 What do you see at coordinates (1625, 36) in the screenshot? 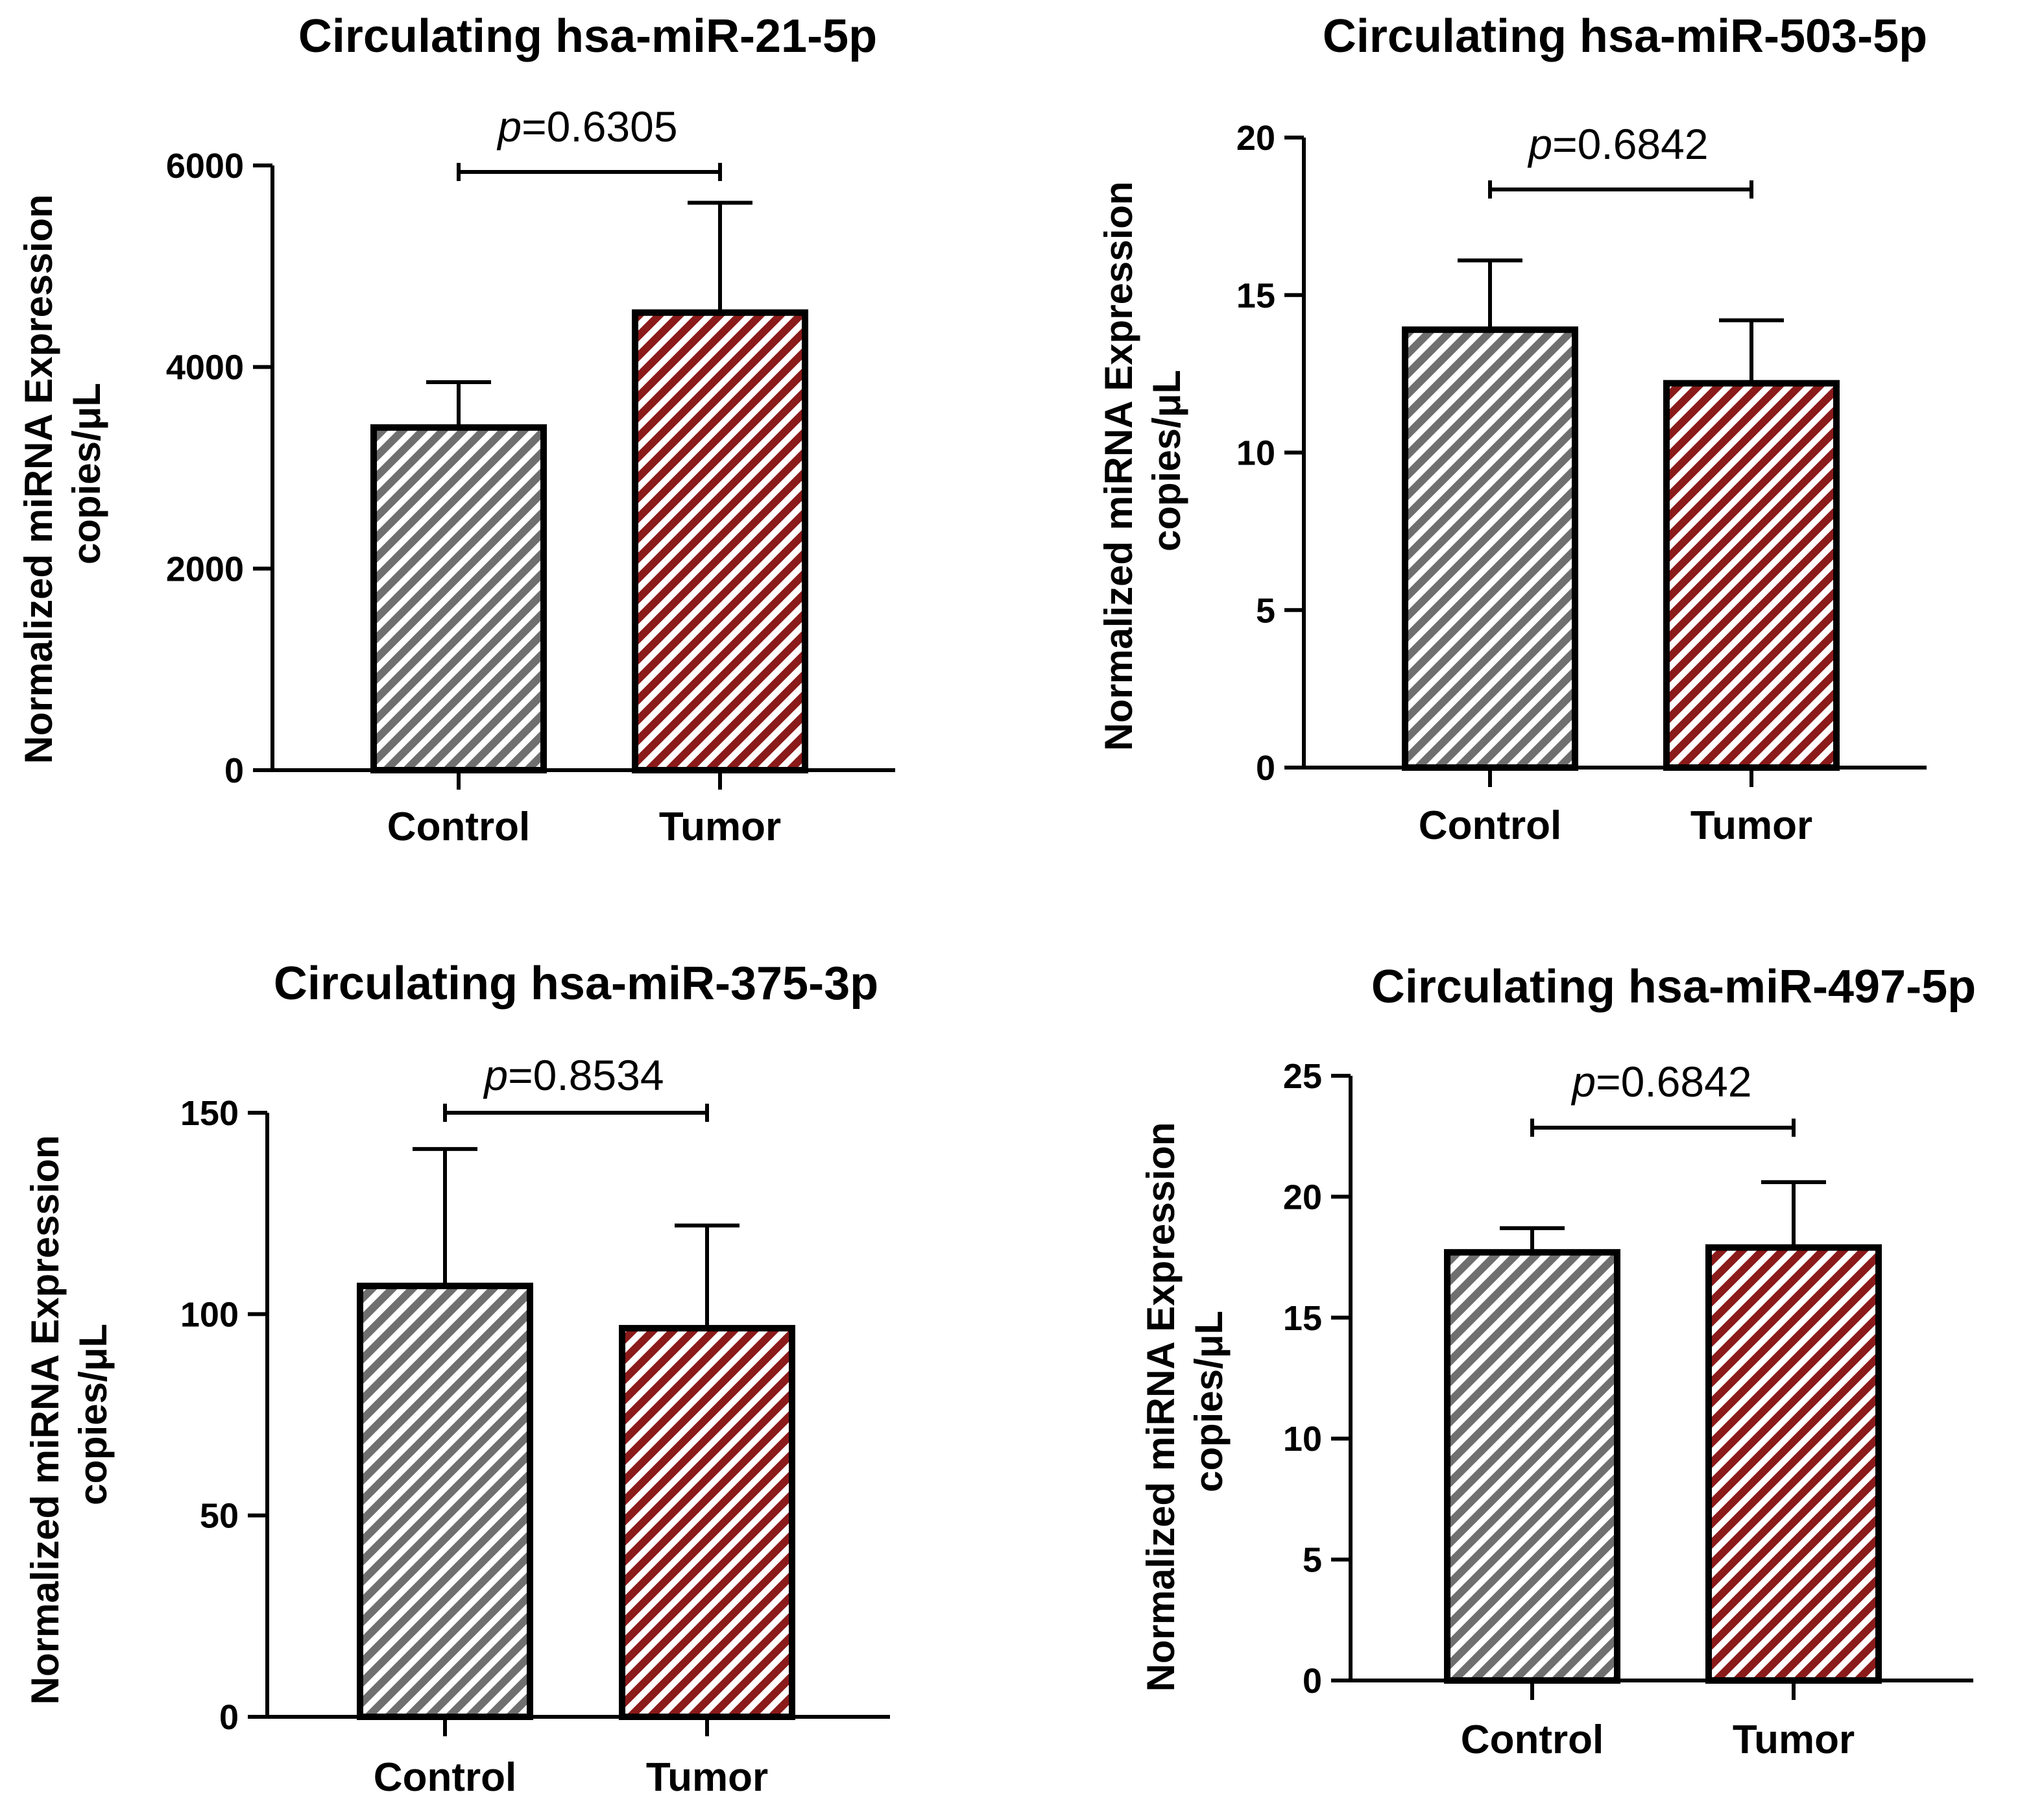
I see `chart-title: Circulating hsa-miR-503-5p` at bounding box center [1625, 36].